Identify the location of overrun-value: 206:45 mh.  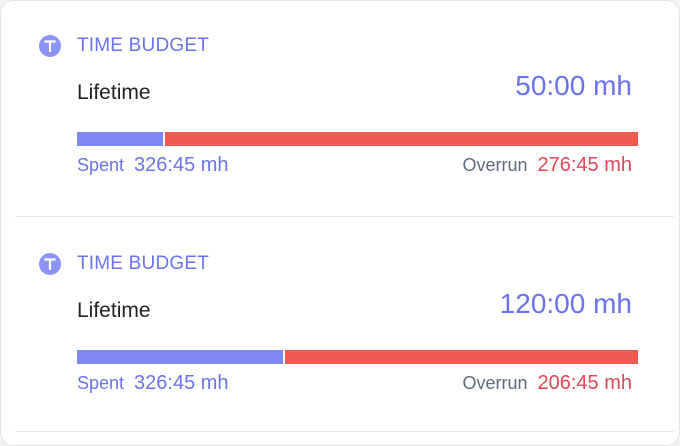
(584, 383).